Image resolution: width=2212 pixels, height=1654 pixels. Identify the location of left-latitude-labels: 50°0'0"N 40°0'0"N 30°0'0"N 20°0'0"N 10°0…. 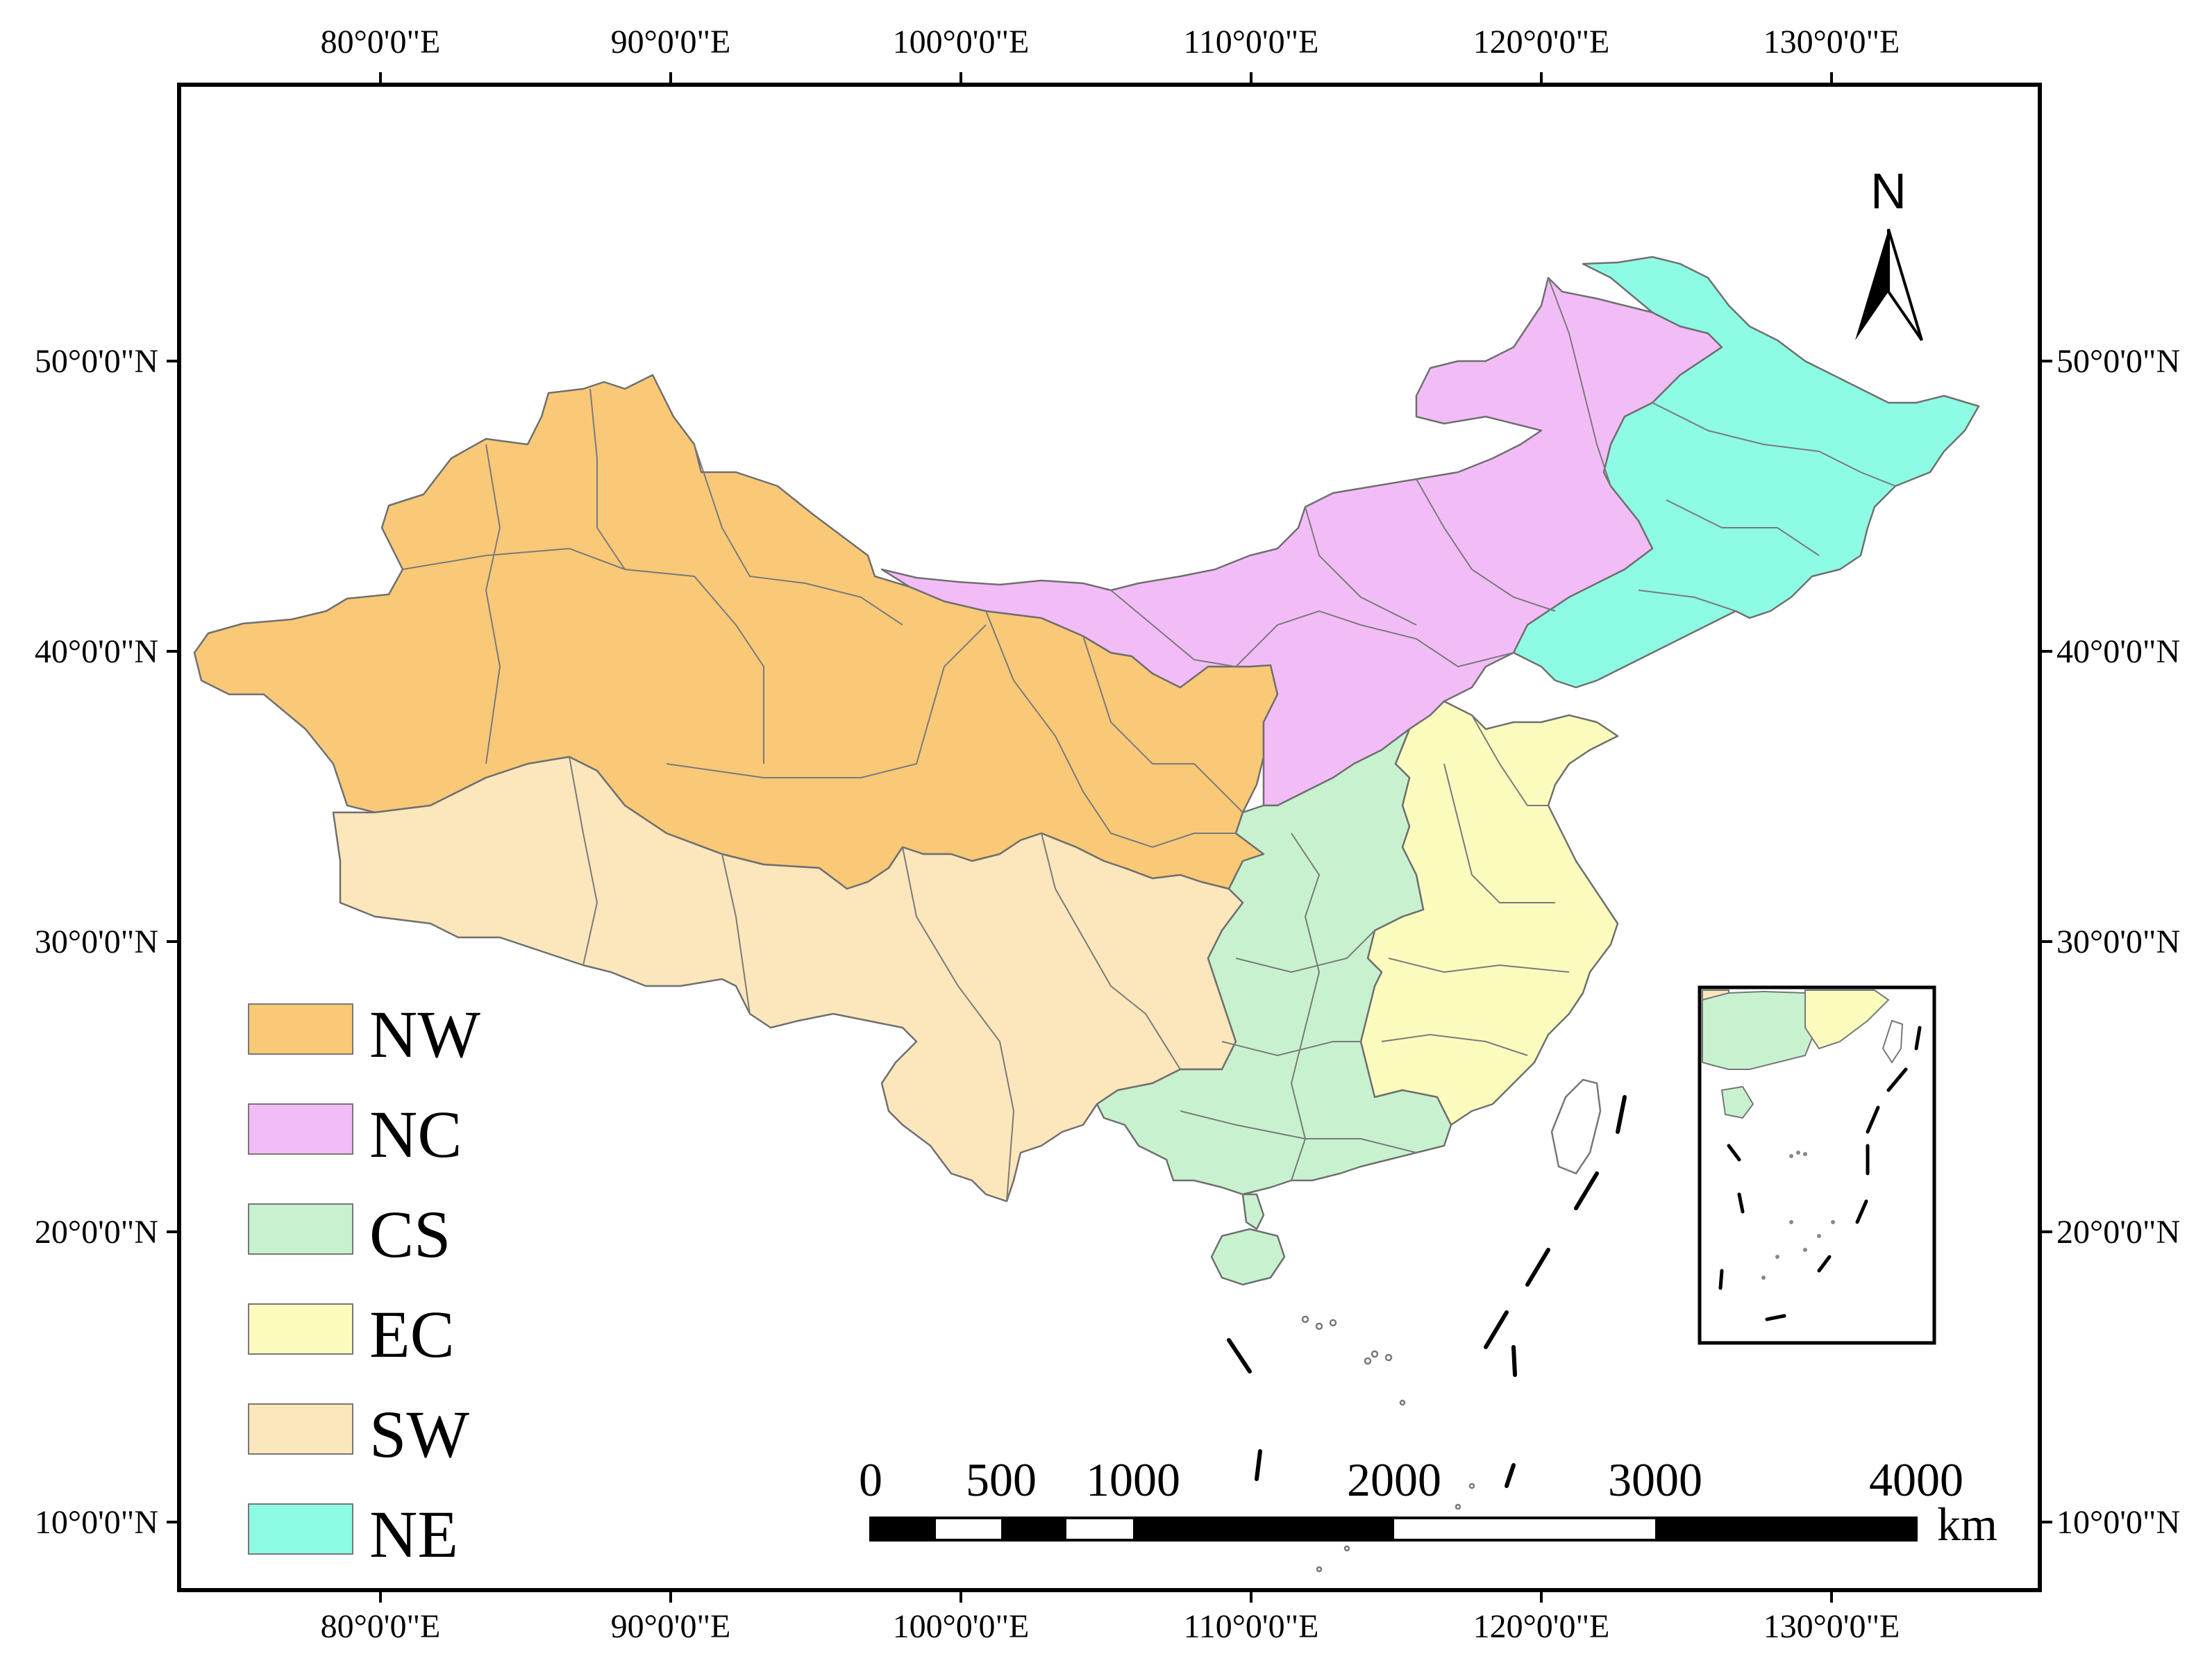
(96, 942).